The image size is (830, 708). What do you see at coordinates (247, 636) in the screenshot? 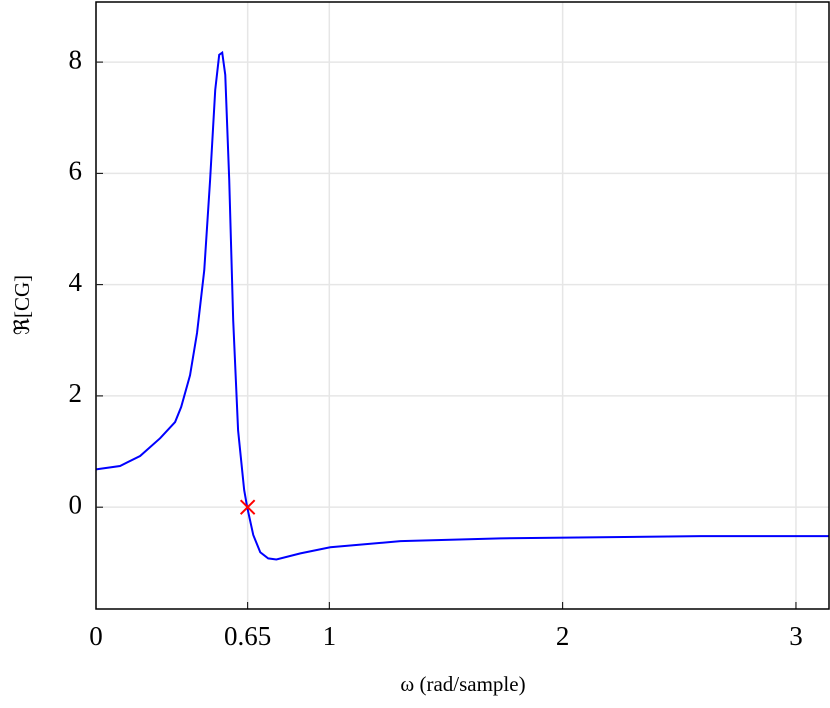
I see `x-tick-label: 0.65` at bounding box center [247, 636].